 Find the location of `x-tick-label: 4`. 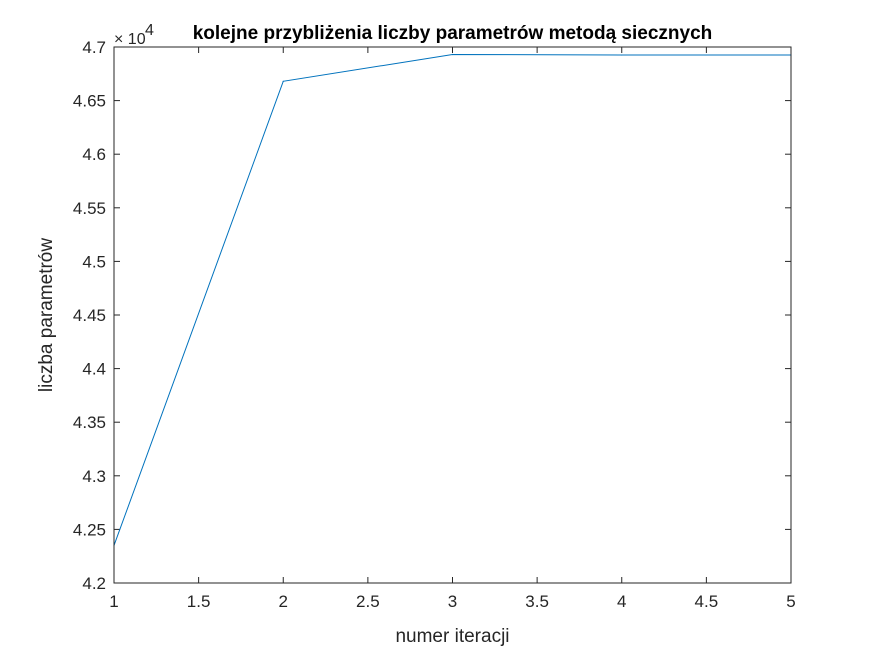

x-tick-label: 4 is located at coordinates (621, 601).